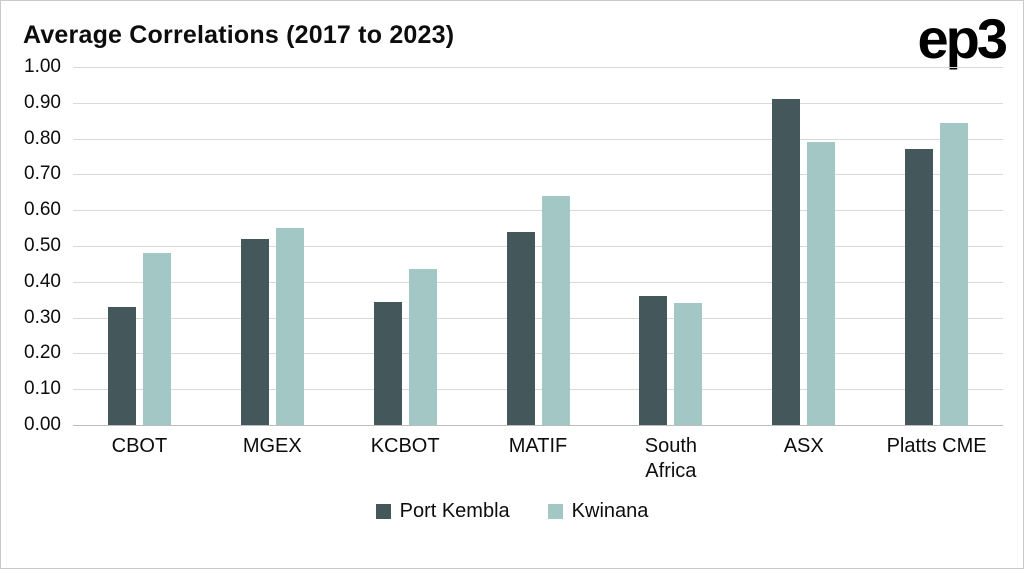  I want to click on legend-item: Port Kembla, so click(442, 511).